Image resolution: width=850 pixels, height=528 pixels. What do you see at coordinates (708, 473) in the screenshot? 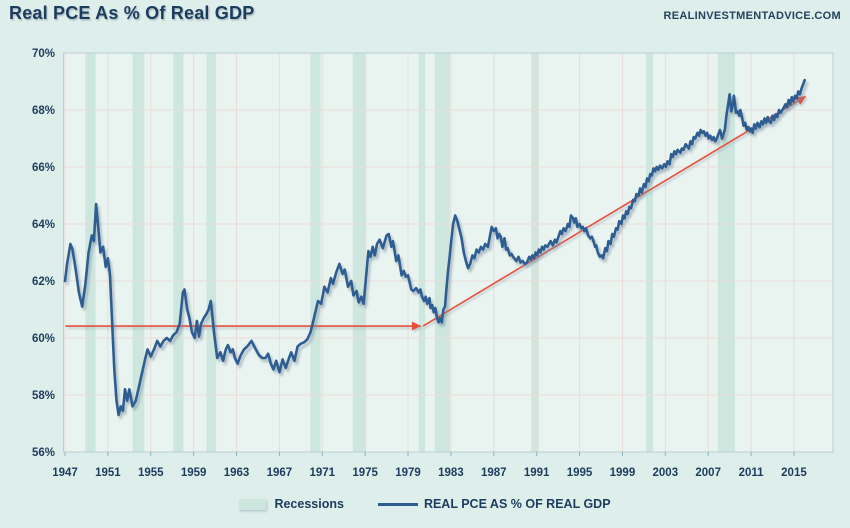
I see `x-tick-label: 2007` at bounding box center [708, 473].